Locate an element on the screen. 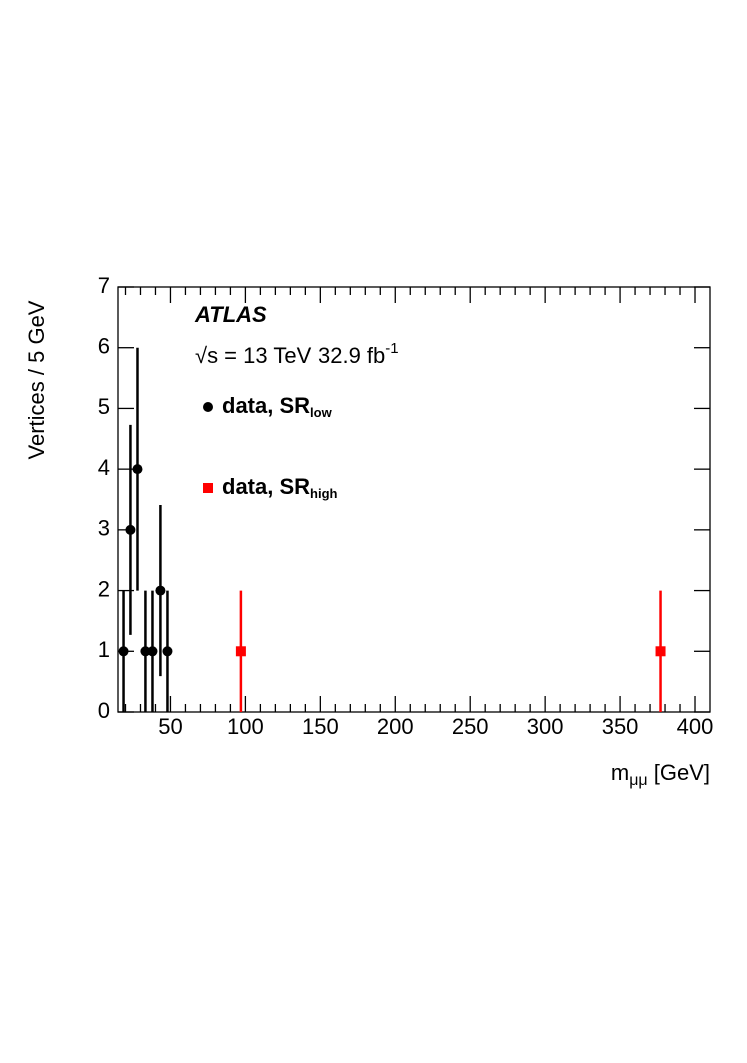 The height and width of the screenshot is (1063, 747). legend-label: data, SRhigh is located at coordinates (280, 488).